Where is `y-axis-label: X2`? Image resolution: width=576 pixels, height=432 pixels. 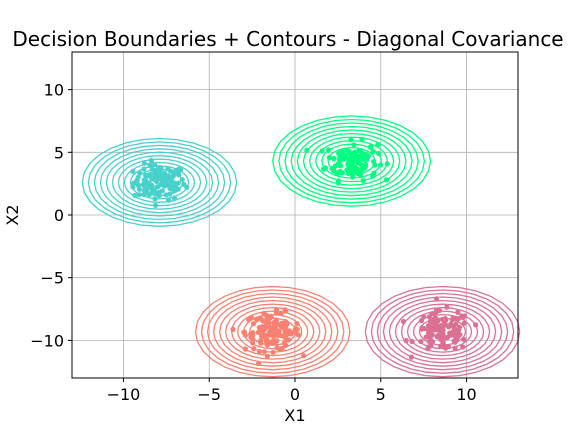 y-axis-label: X2 is located at coordinates (12, 214).